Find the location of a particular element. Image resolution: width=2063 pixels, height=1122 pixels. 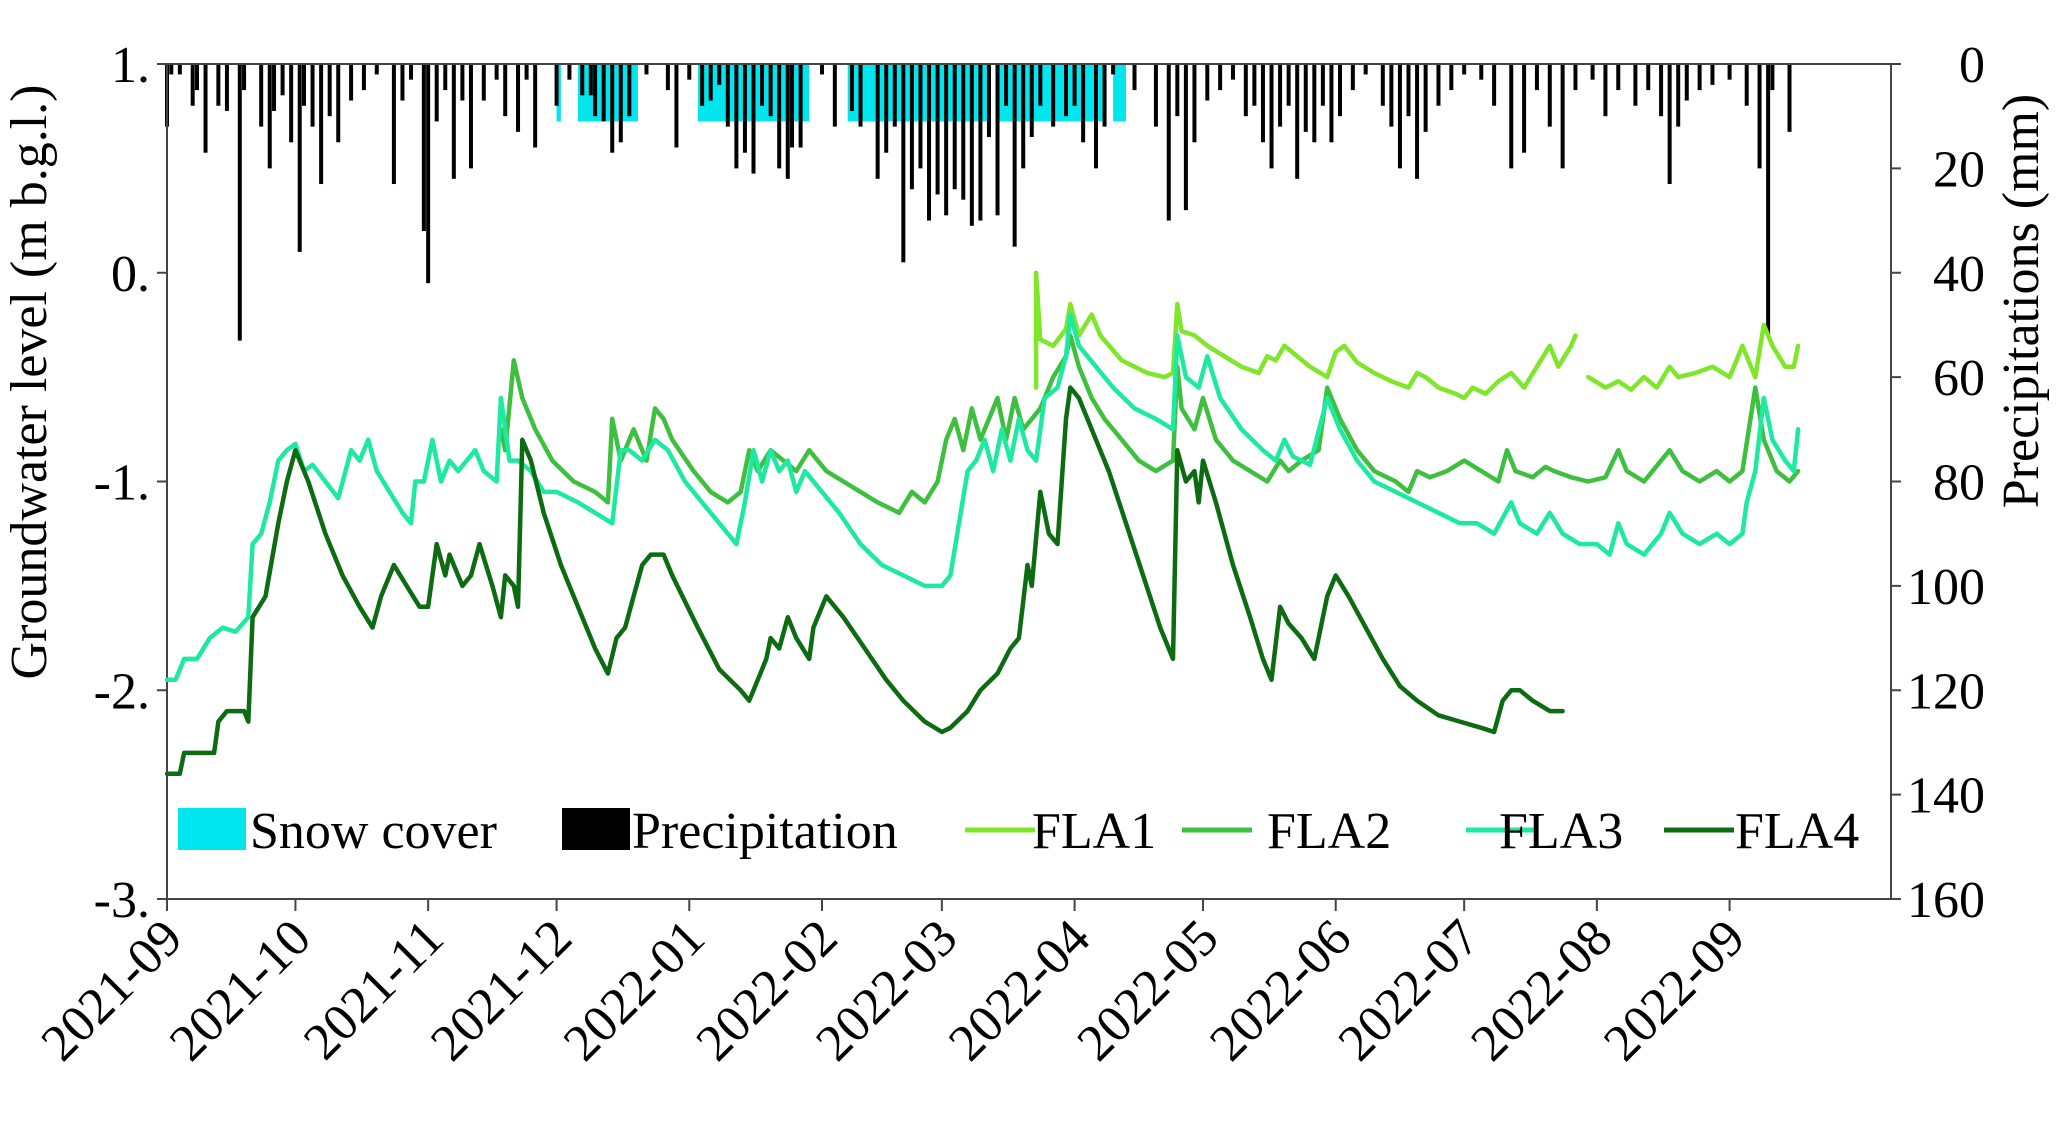

x-tick-label: 2021-09 is located at coordinates (112, 990).